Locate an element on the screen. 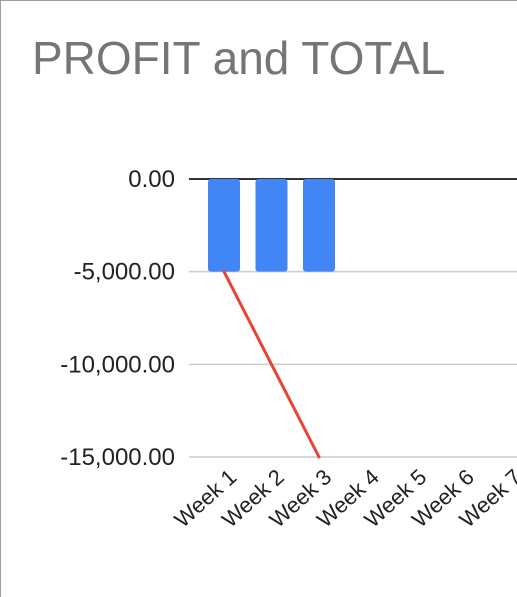 This screenshot has width=517, height=597. y-tick-label: -5,000.00 is located at coordinates (124, 272).